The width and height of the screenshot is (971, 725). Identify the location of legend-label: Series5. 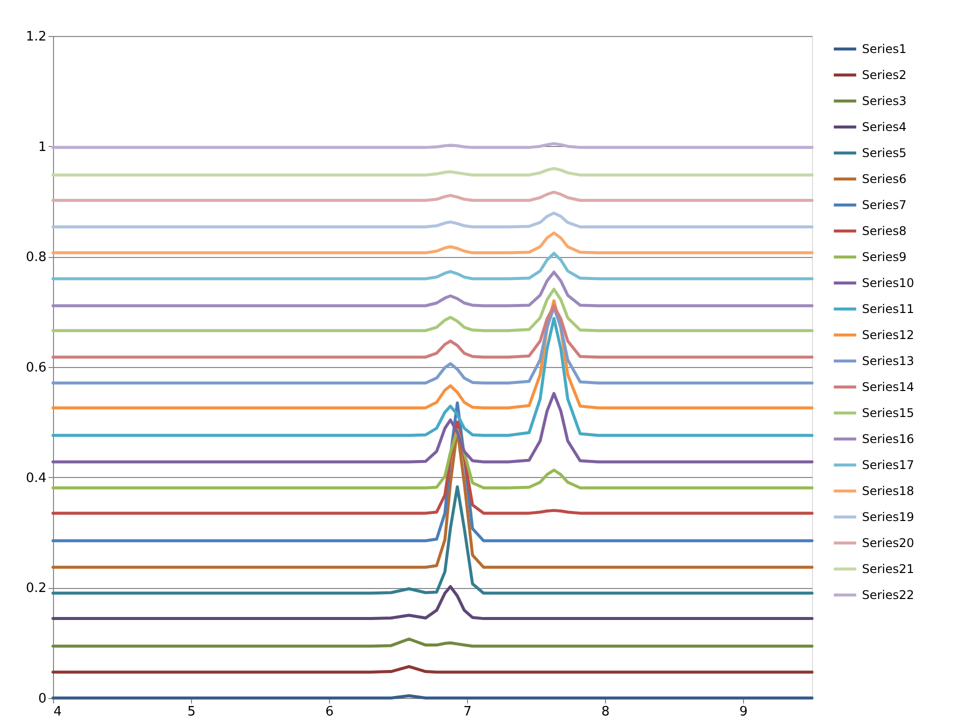
(884, 153).